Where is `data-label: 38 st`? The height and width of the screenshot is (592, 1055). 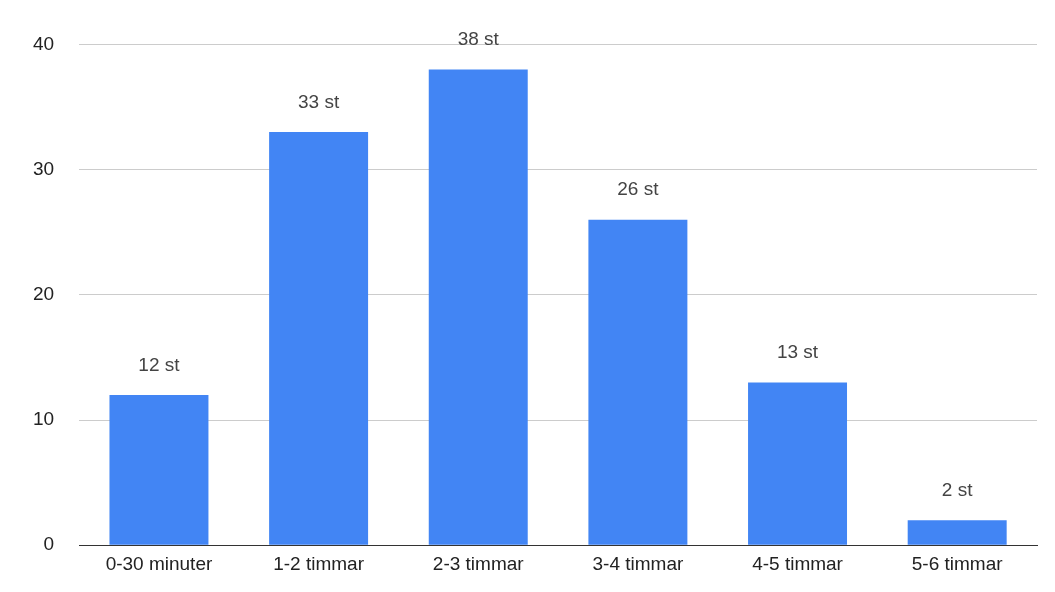 data-label: 38 st is located at coordinates (478, 39).